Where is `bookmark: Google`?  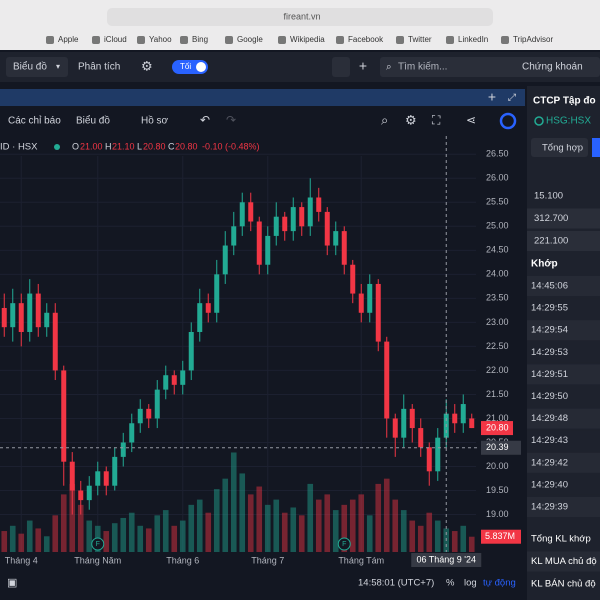 bookmark: Google is located at coordinates (250, 39).